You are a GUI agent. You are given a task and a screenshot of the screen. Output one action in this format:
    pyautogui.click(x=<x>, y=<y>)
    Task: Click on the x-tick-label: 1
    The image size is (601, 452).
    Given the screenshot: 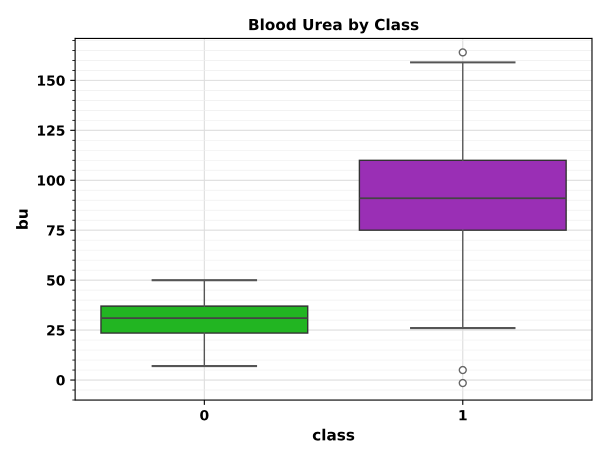 What is the action you would take?
    pyautogui.click(x=463, y=415)
    